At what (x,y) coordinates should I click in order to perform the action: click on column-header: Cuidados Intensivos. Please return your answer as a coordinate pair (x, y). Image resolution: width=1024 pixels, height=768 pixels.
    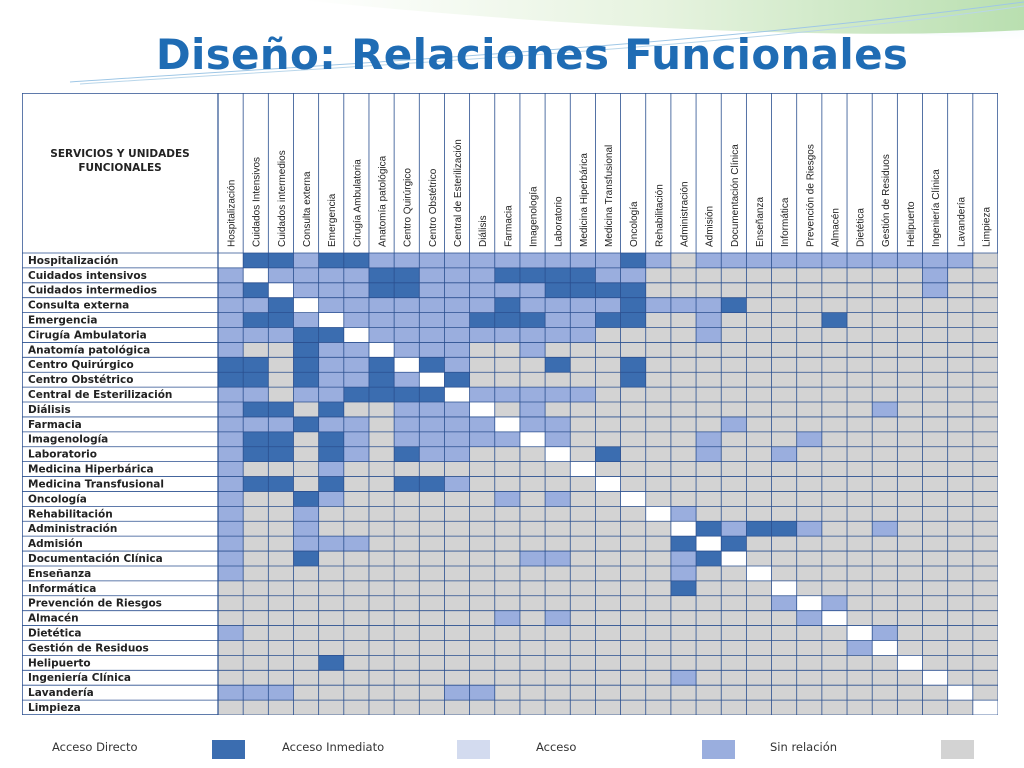
    Looking at the image, I should click on (257, 202).